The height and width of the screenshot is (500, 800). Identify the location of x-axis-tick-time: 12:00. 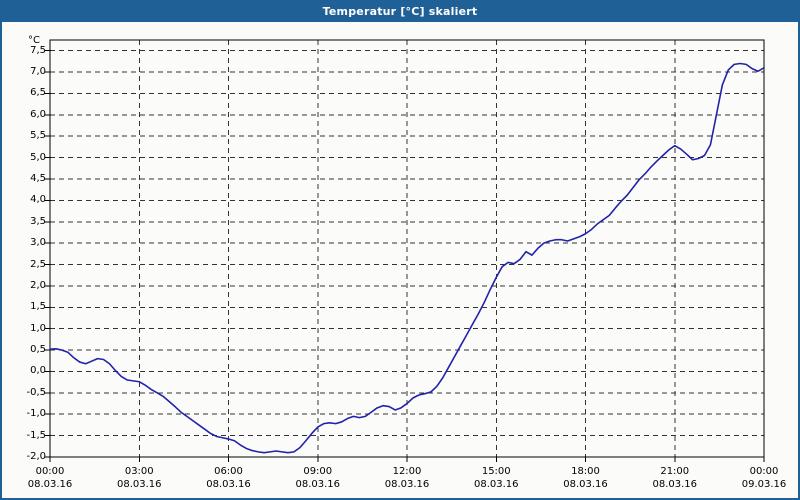
(407, 471).